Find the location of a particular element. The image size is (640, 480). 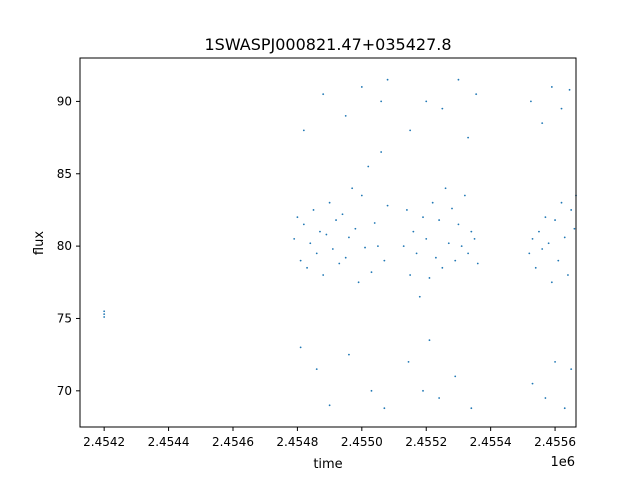

x-tick-label: 2.4546 is located at coordinates (233, 442).